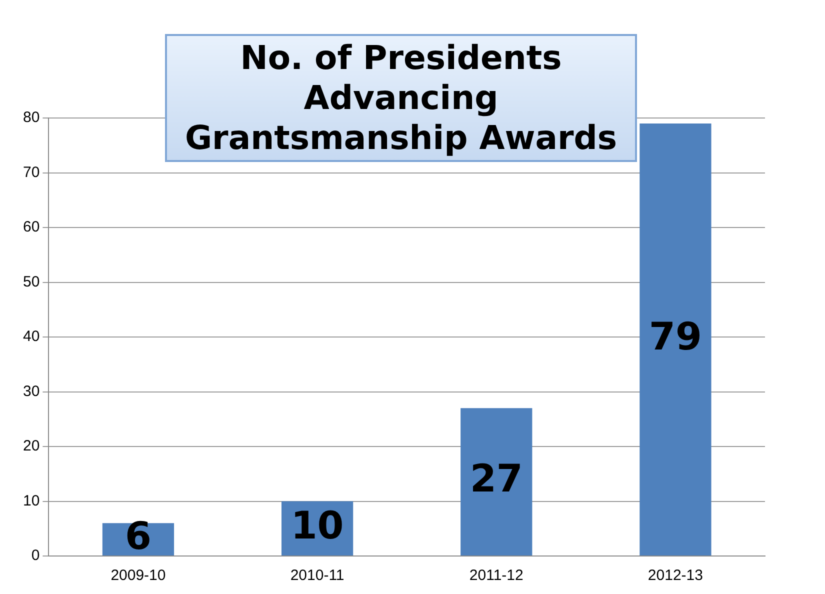 This screenshot has width=825, height=594. Describe the element at coordinates (401, 98) in the screenshot. I see `chart-title: No. of Presidents Advancing Grantsmanship Awards` at that location.